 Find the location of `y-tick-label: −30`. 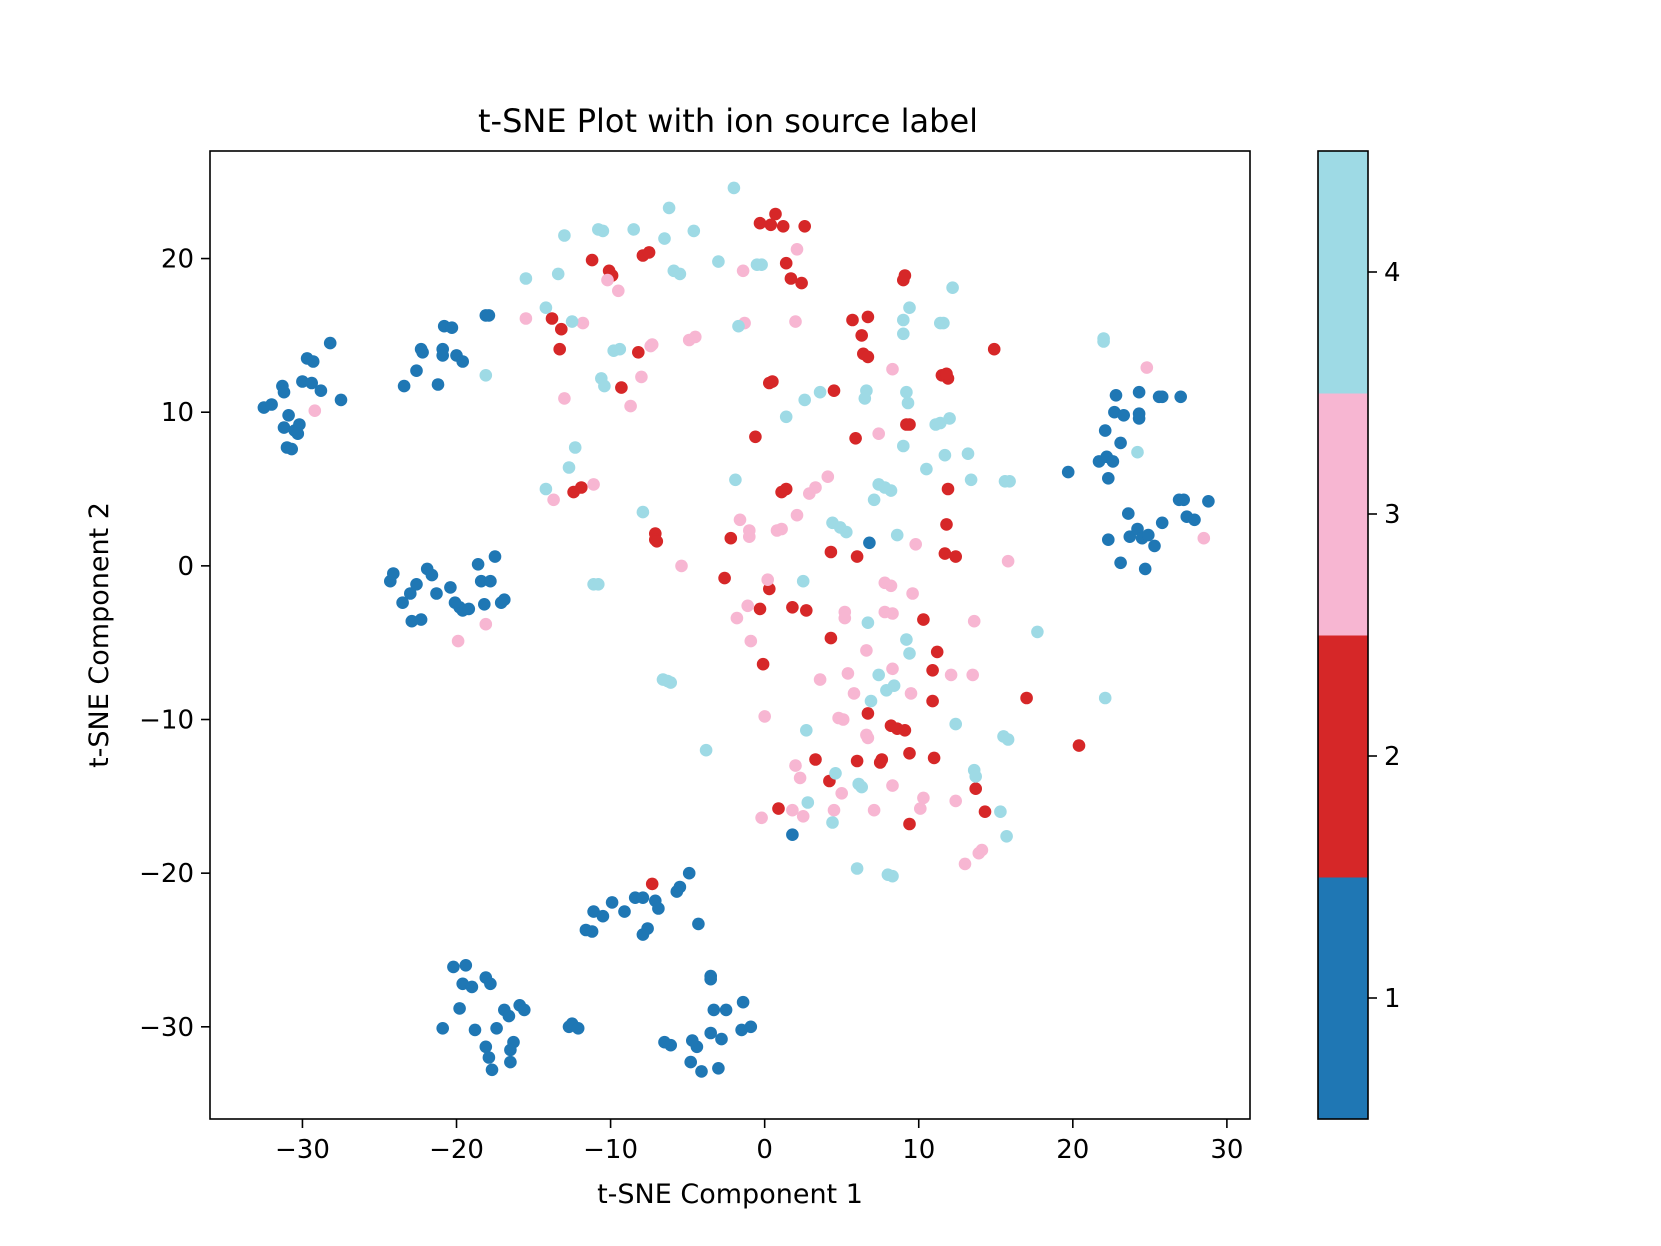

y-tick-label: −30 is located at coordinates (166, 1028).